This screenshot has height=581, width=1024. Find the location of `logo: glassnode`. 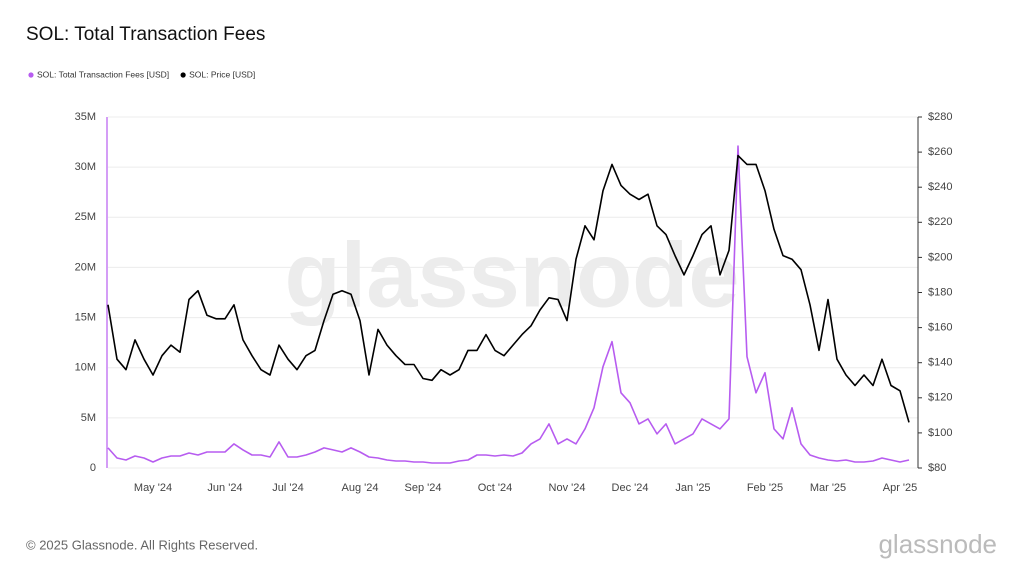

logo: glassnode is located at coordinates (937, 544).